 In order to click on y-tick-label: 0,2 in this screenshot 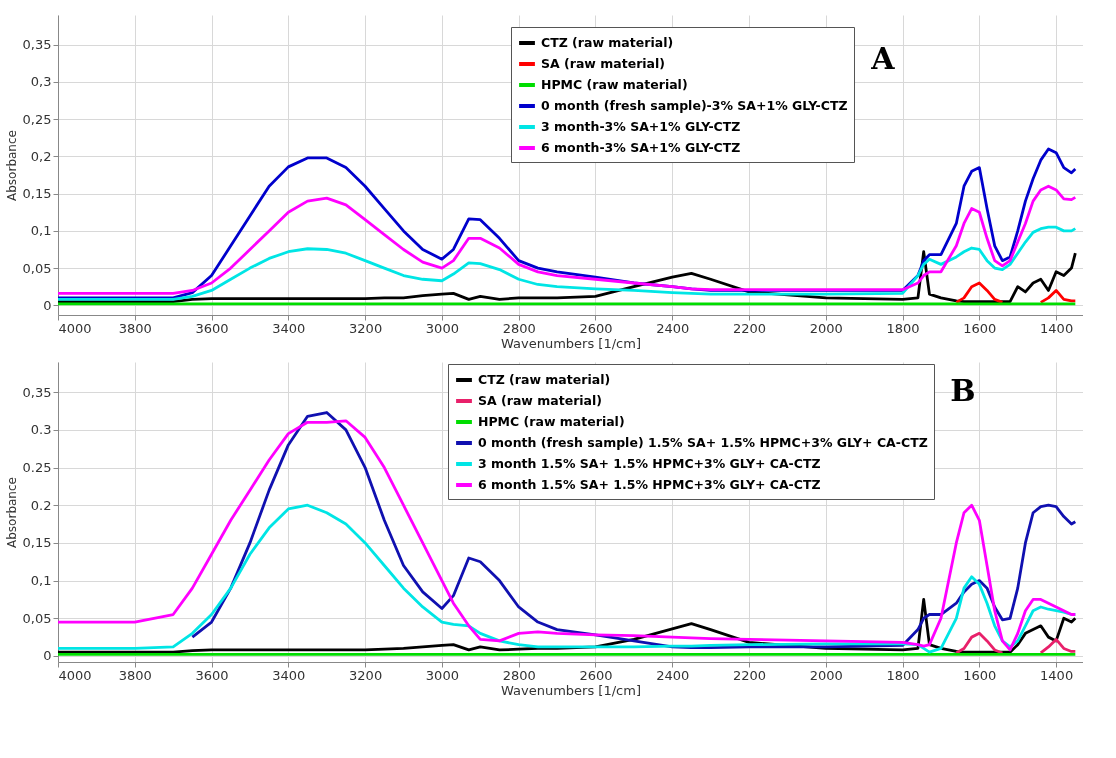, I will do `click(41, 156)`.